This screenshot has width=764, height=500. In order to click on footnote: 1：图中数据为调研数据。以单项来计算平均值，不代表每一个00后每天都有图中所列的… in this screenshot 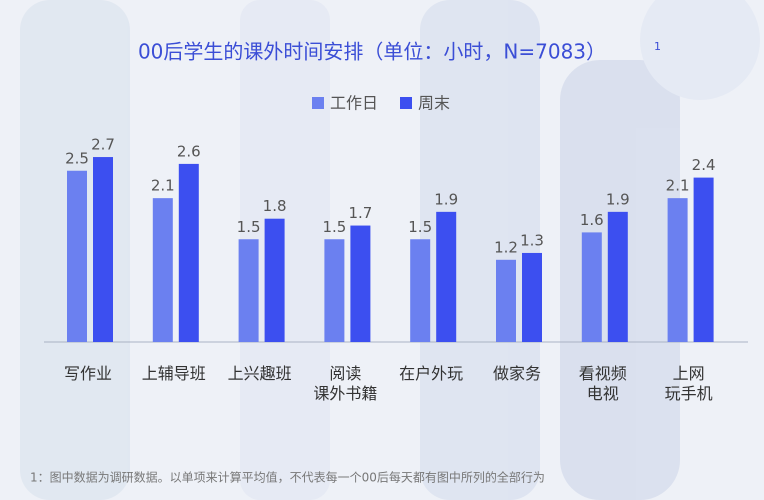, I will do `click(287, 477)`.